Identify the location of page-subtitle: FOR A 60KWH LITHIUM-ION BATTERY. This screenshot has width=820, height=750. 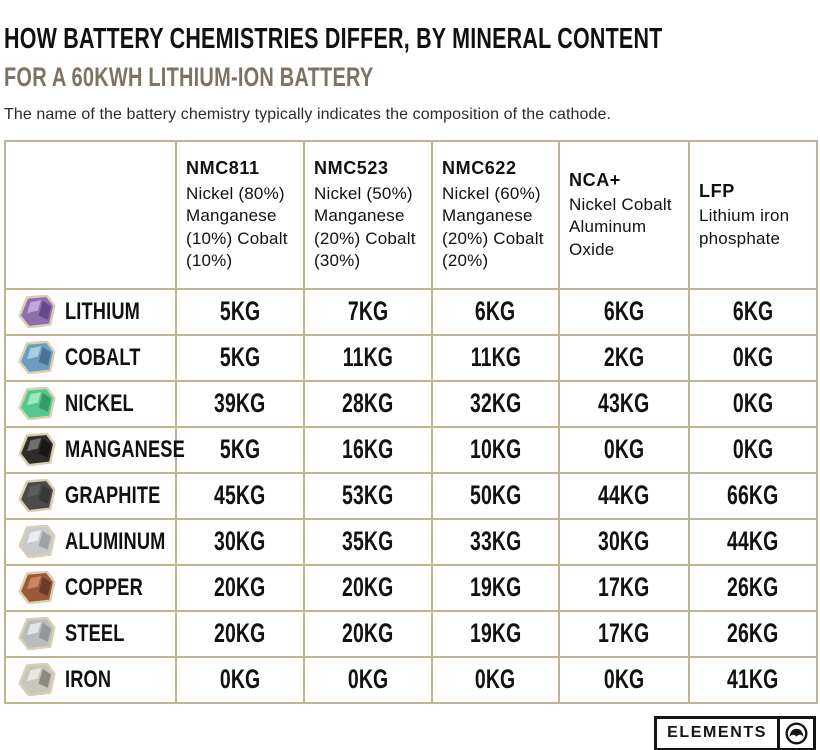
(189, 77).